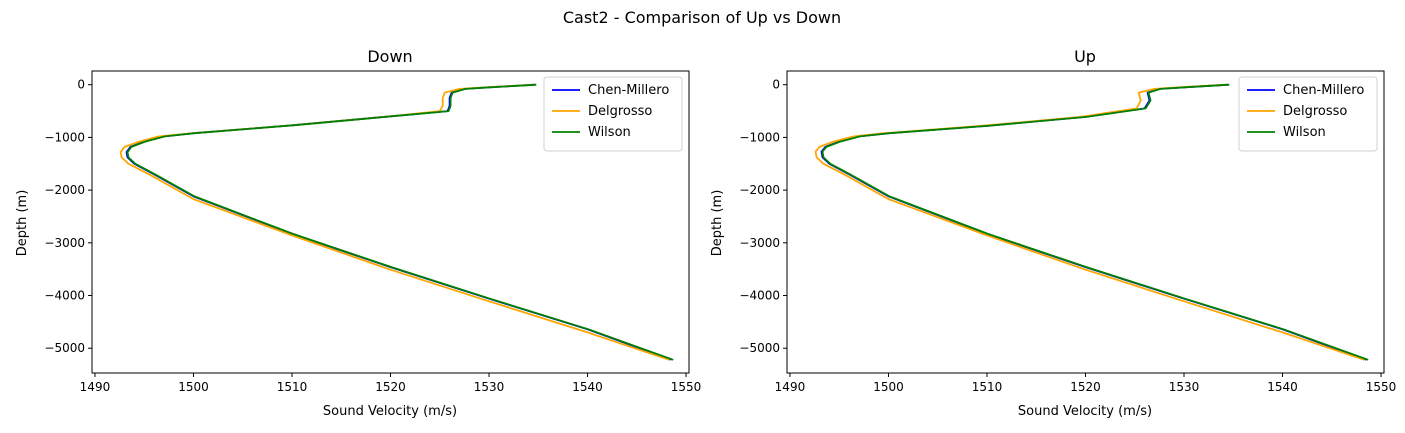 The width and height of the screenshot is (1405, 433). What do you see at coordinates (389, 56) in the screenshot?
I see `subplot-title: Down` at bounding box center [389, 56].